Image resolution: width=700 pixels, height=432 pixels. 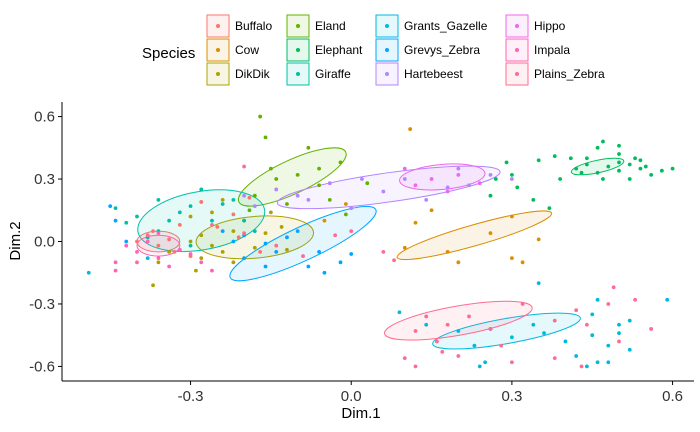 What do you see at coordinates (552, 50) in the screenshot?
I see `legend-label: Impala` at bounding box center [552, 50].